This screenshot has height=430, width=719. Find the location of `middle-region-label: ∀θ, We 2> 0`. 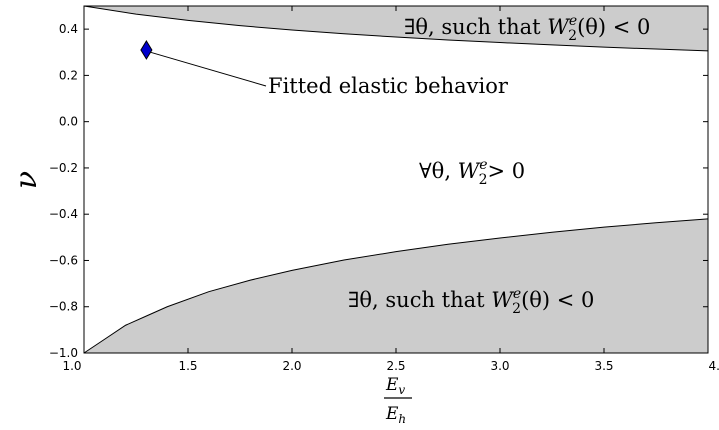

middle-region-label: ∀θ, We 2> 0 is located at coordinates (472, 172).